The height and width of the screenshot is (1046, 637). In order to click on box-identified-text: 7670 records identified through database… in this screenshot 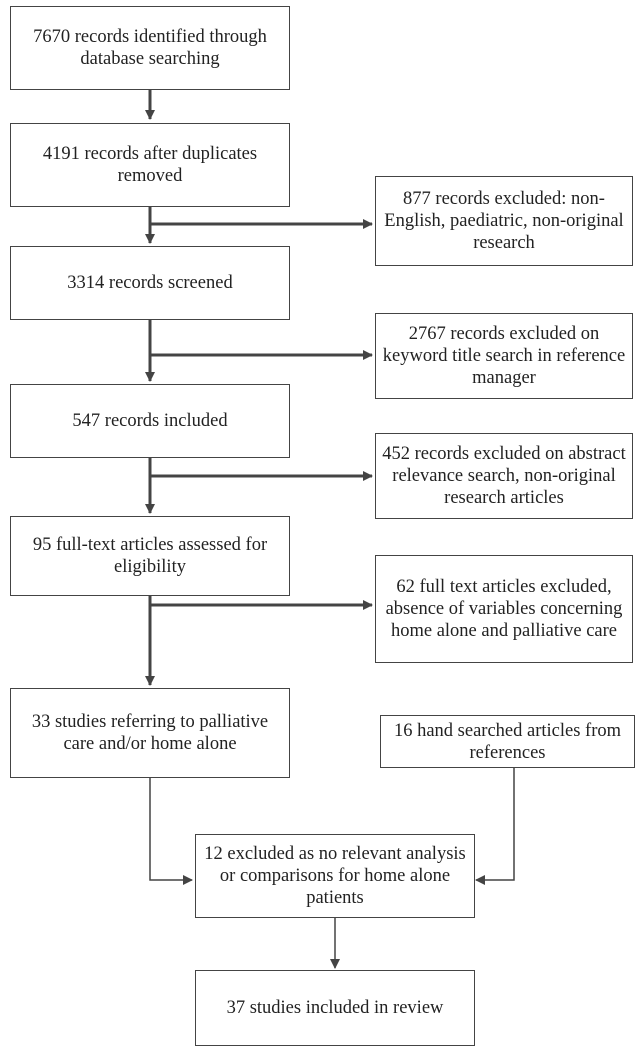, I will do `click(150, 48)`.